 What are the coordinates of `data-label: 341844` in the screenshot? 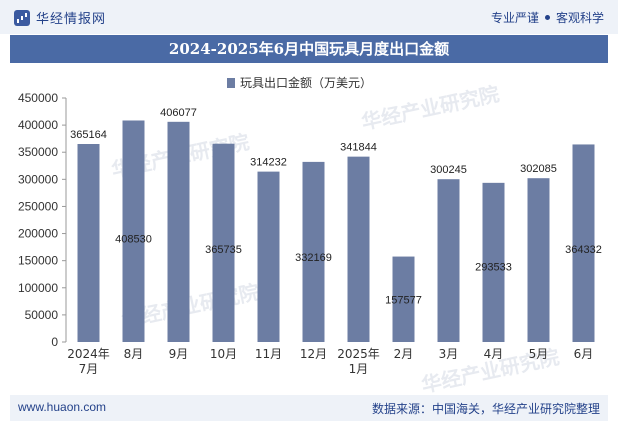 It's located at (358, 148).